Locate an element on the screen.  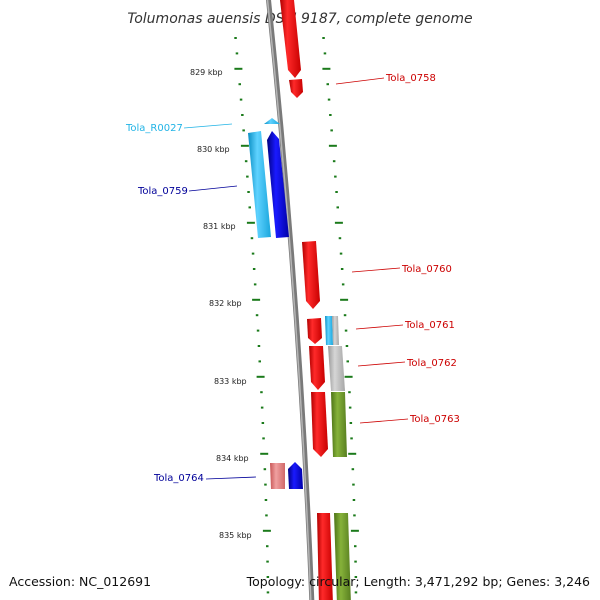
outer-tick-ring is located at coordinates (252, 315).